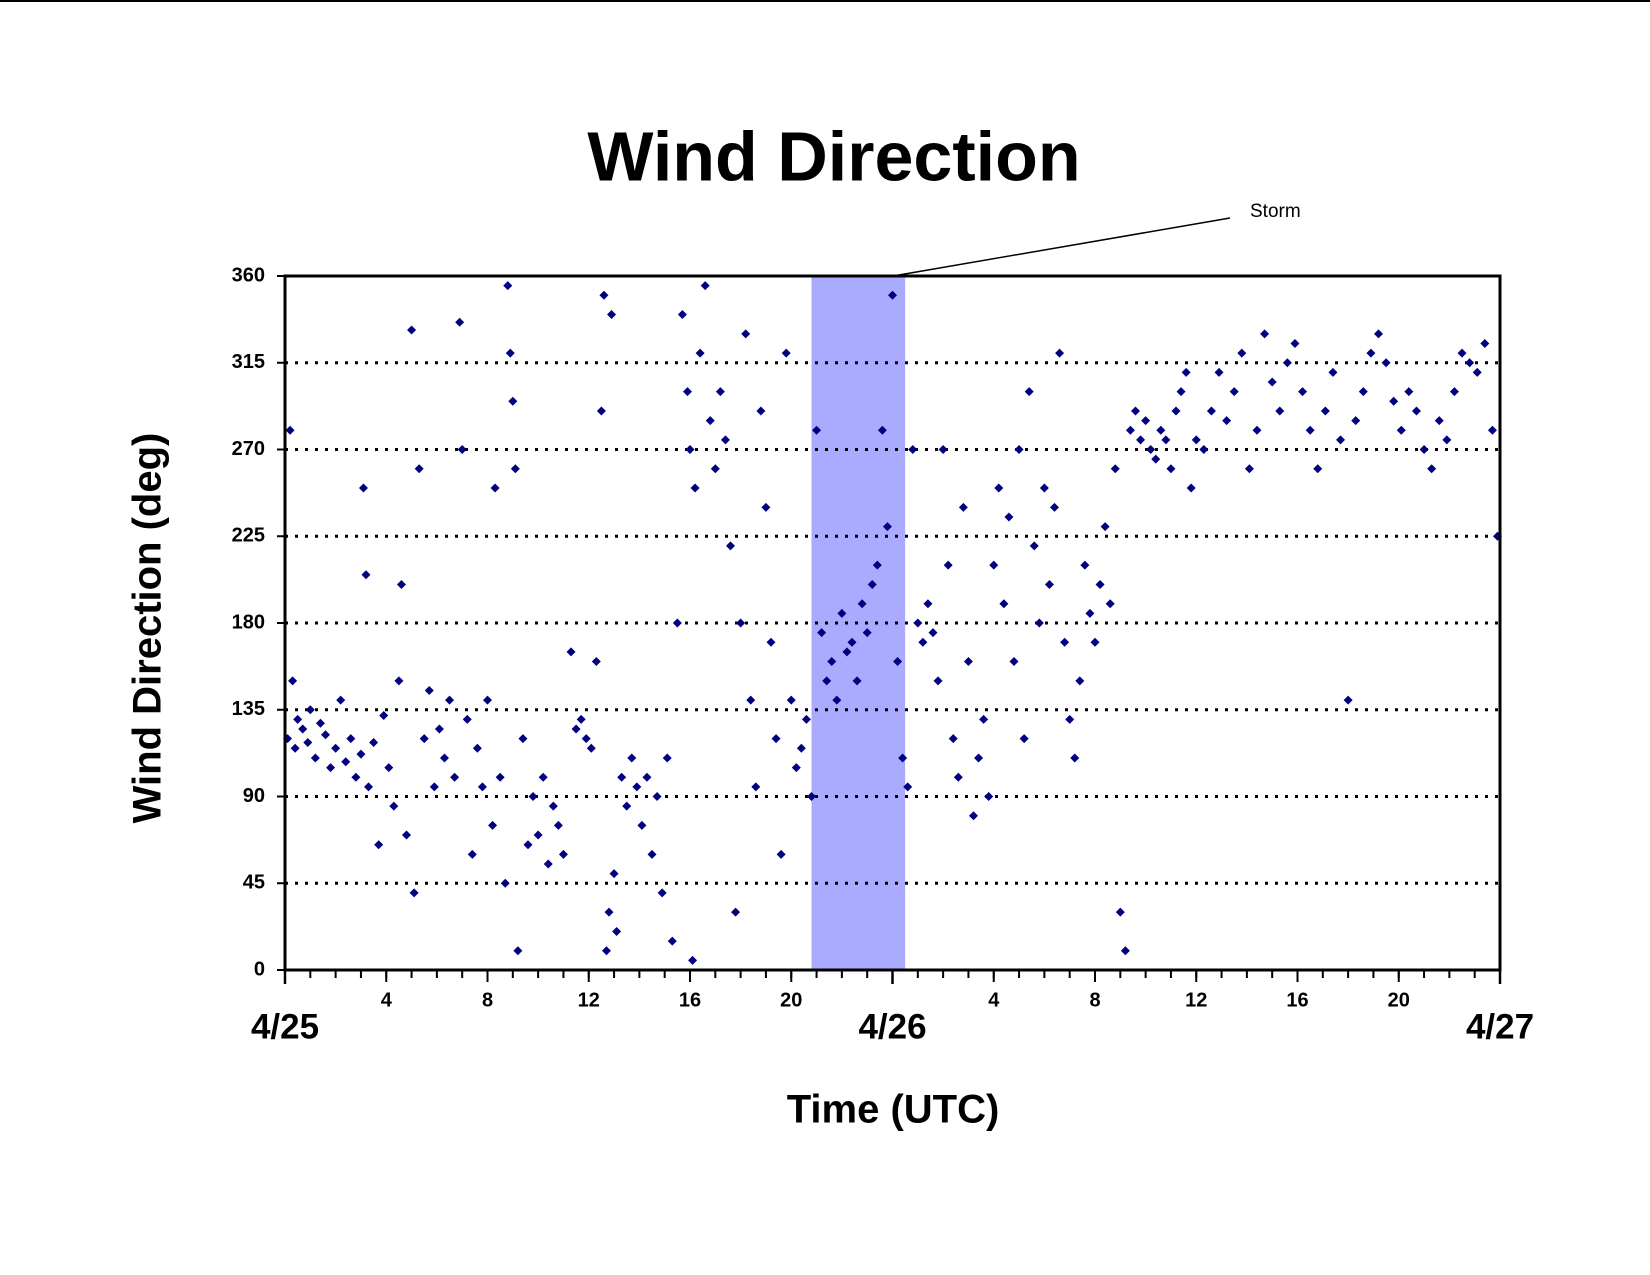 The width and height of the screenshot is (1650, 1275). I want to click on x-axis-label: Time (UTC), so click(893, 1110).